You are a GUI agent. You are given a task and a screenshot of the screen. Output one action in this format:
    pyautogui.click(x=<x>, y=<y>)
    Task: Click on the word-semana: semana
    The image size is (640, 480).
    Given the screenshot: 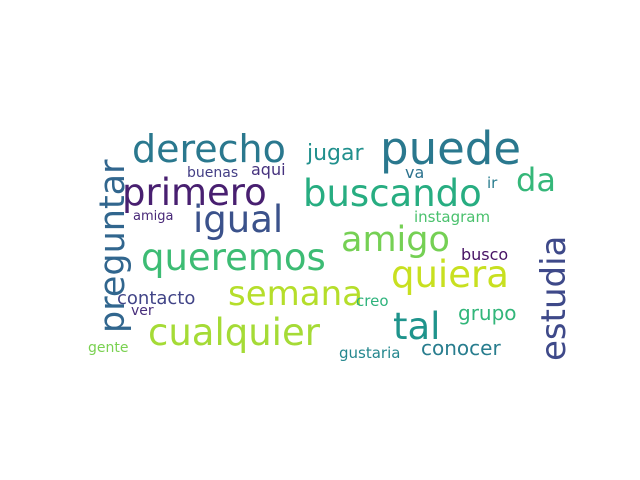 What is the action you would take?
    pyautogui.click(x=295, y=294)
    